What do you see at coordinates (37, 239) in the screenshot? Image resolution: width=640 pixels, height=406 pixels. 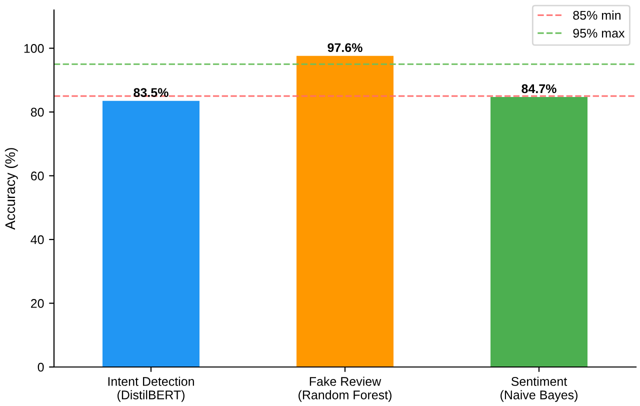 I see `y-tick-label: 40` at bounding box center [37, 239].